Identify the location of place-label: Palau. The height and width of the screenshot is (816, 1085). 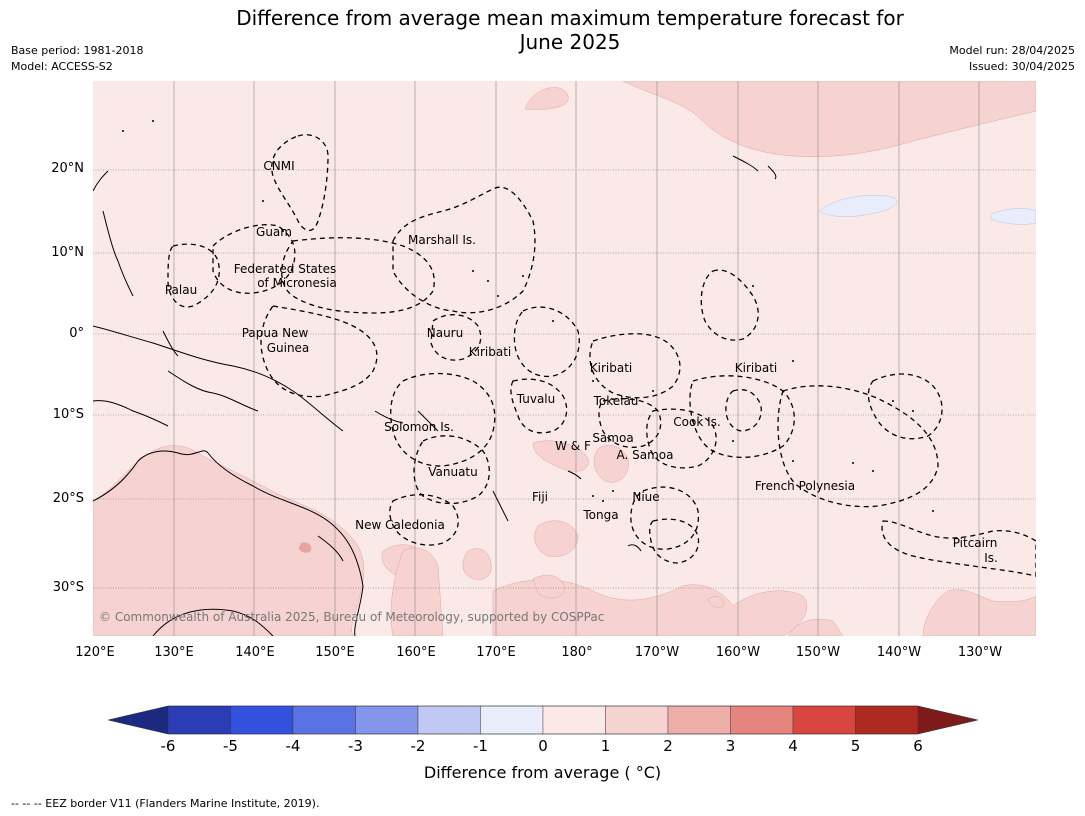
(181, 290).